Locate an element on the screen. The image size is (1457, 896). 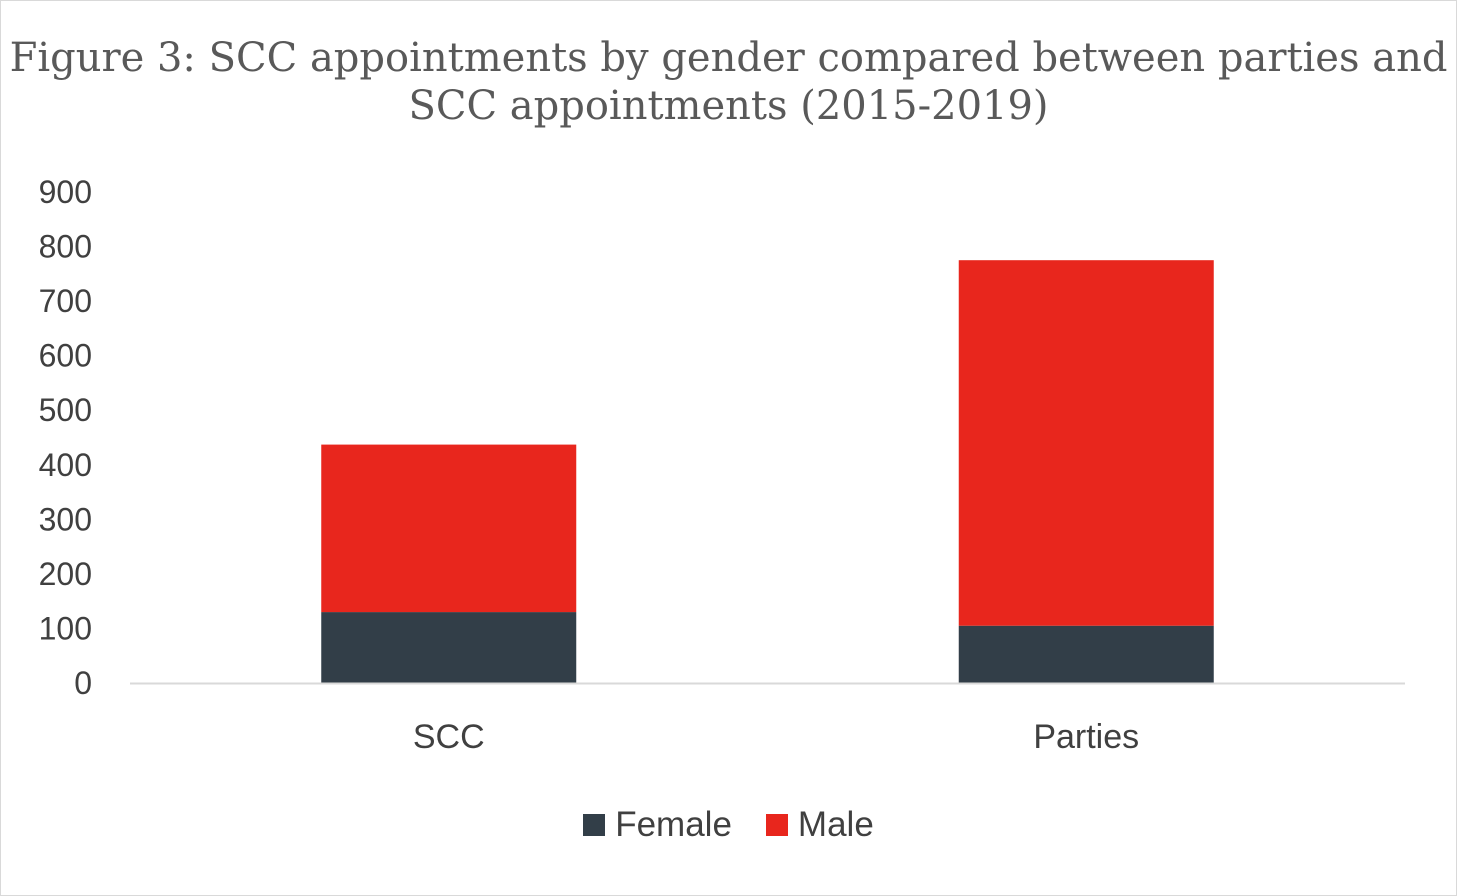
y-tick-label: 600 is located at coordinates (65, 356).